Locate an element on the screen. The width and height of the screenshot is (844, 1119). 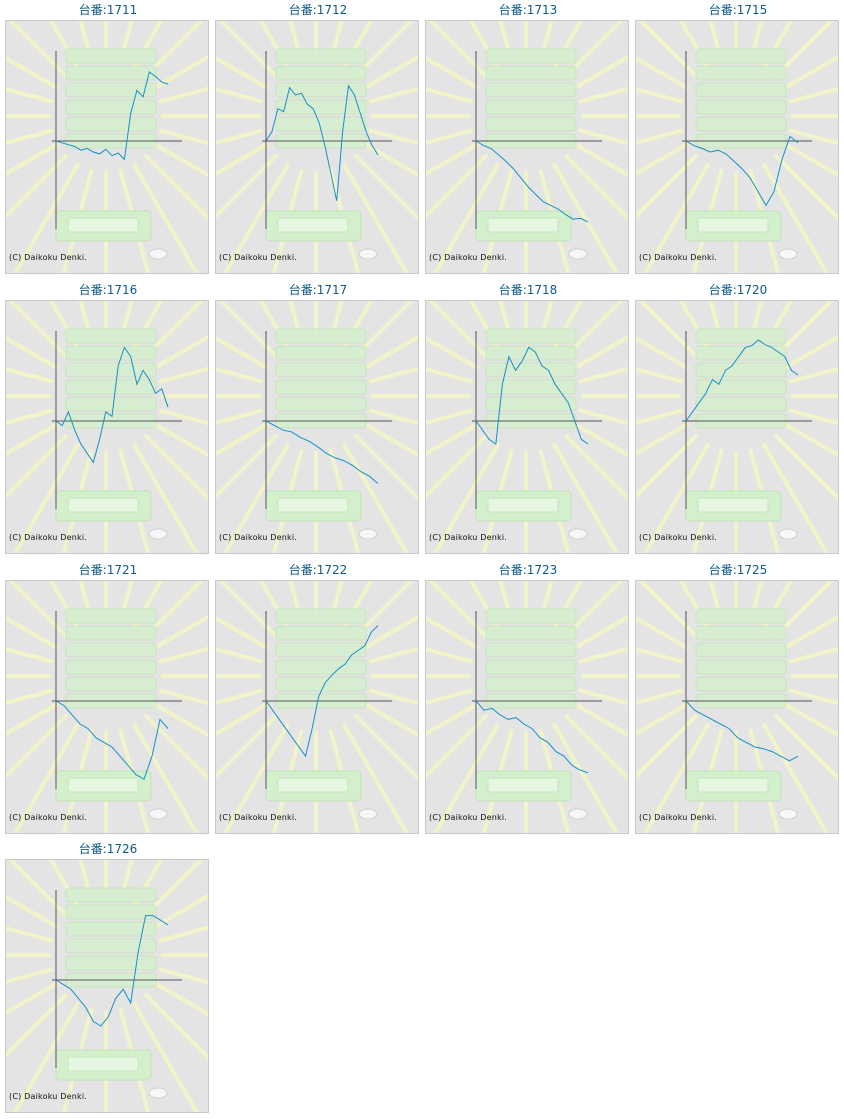
chart-cell: 台番:1713 (C) Daikoku Denki. is located at coordinates (528, 140).